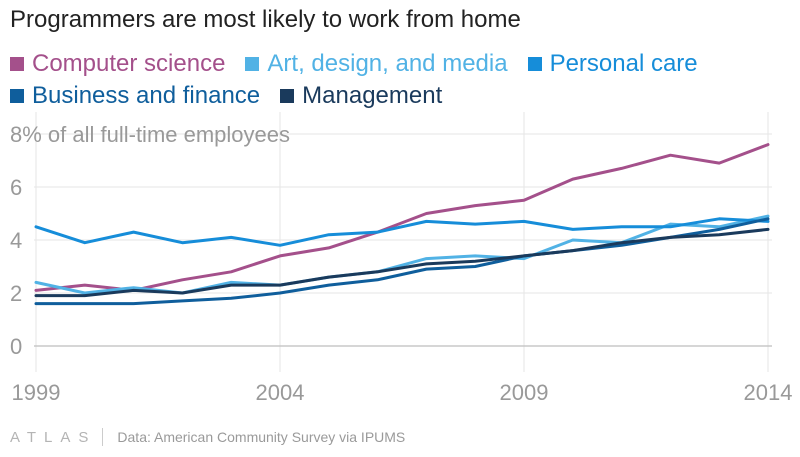 This screenshot has height=457, width=800. I want to click on y-tick-label: 4, so click(16, 240).